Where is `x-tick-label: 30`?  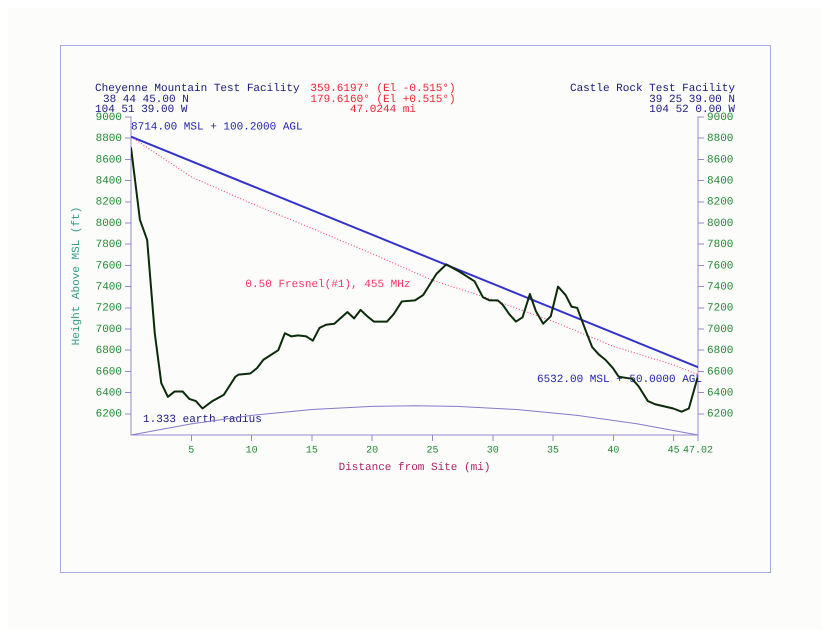 x-tick-label: 30 is located at coordinates (492, 451).